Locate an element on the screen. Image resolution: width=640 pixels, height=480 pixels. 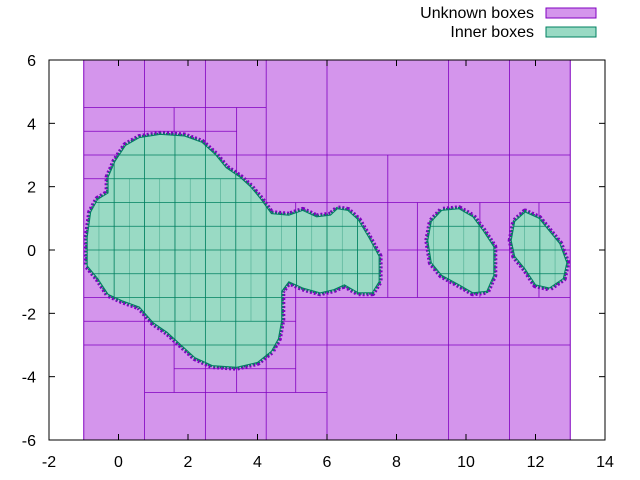
legend-entry-inner: Inner boxes is located at coordinates (523, 32).